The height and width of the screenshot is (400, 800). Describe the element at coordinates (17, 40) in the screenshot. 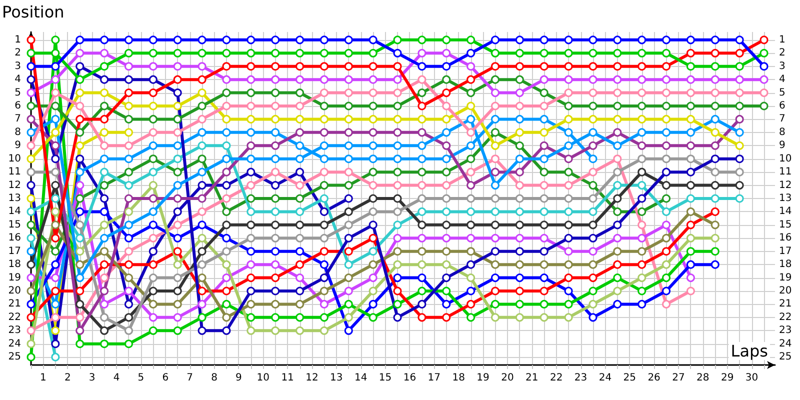

I see `y-tick-label: 1` at that location.